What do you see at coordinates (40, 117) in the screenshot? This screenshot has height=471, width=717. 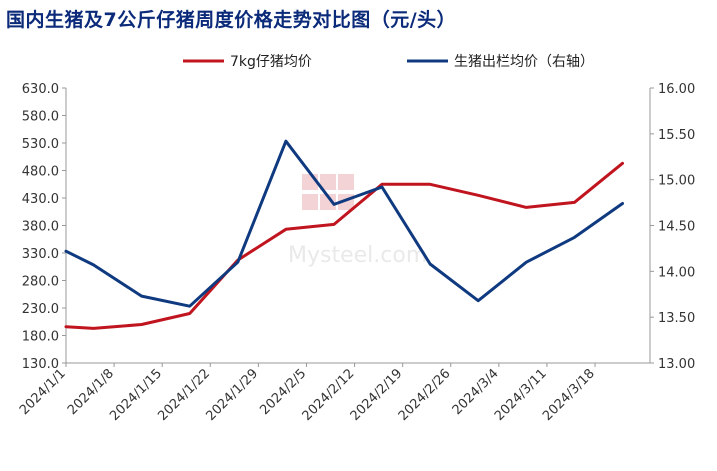 I see `left-tick-label: 580.0` at bounding box center [40, 117].